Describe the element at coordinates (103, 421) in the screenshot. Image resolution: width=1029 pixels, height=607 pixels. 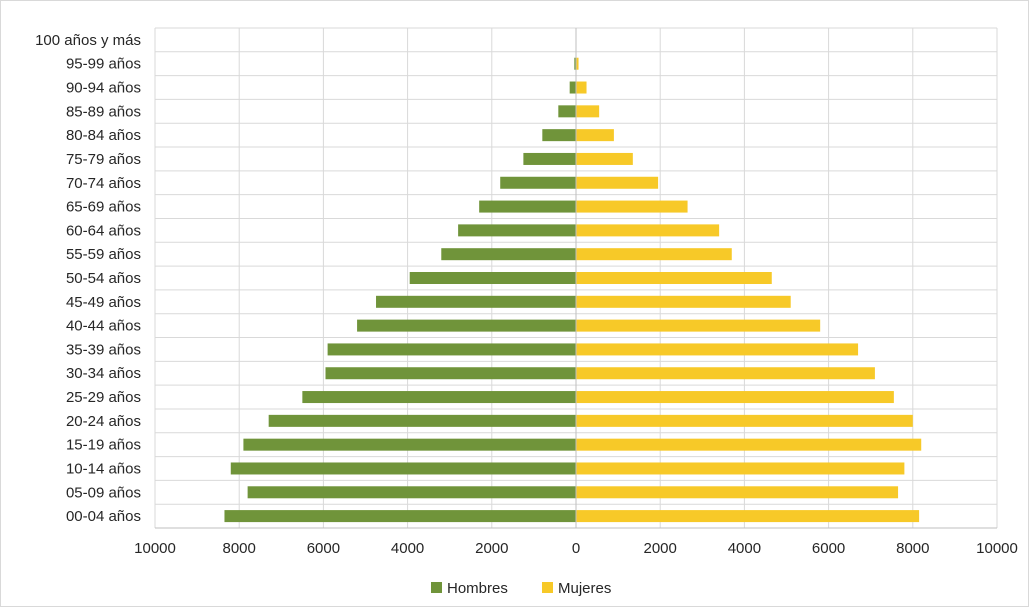
I see `category-label: 20-24 años` at that location.